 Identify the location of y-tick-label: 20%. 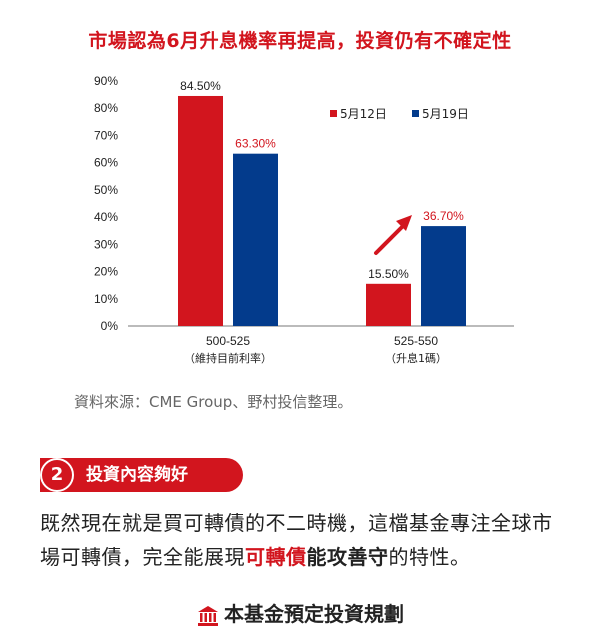
(106, 272).